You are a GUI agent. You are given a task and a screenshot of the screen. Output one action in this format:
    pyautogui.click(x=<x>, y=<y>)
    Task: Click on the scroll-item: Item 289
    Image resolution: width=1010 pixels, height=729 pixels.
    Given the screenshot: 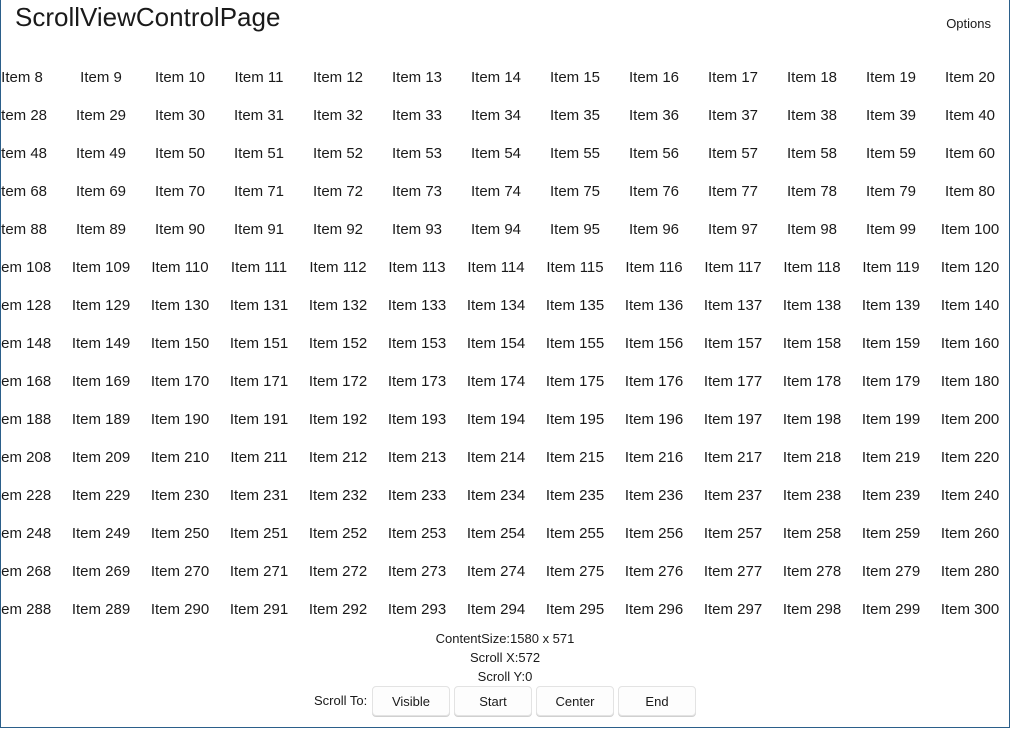 What is the action you would take?
    pyautogui.click(x=101, y=609)
    